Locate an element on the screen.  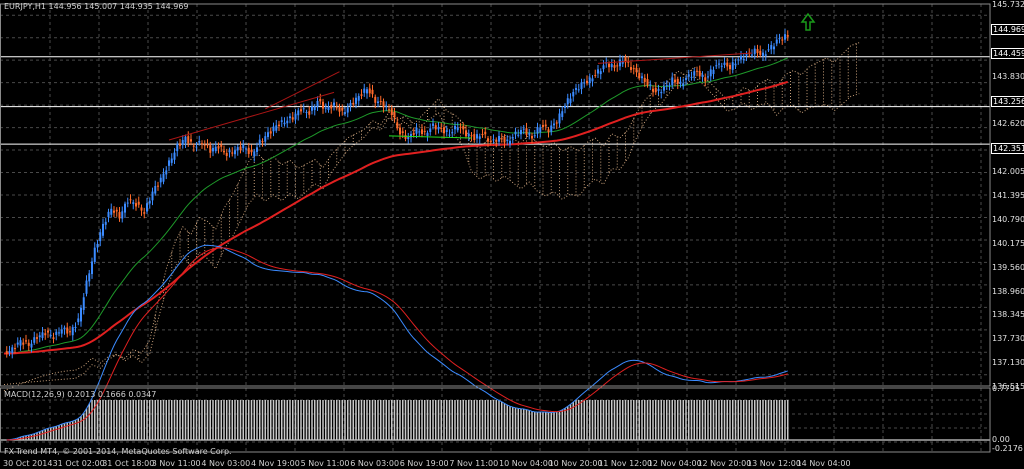
time-axis-label: 5 Nov 11:00 is located at coordinates (325, 463).